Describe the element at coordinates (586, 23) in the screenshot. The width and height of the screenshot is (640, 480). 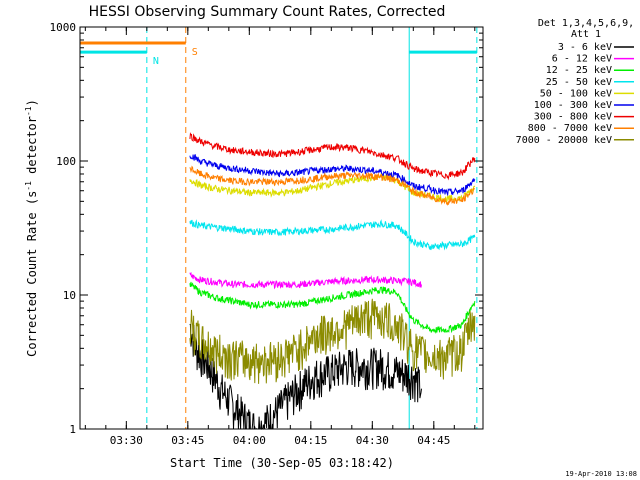
I see `legend-header-1: Det 1,3,4,5,6,9,` at that location.